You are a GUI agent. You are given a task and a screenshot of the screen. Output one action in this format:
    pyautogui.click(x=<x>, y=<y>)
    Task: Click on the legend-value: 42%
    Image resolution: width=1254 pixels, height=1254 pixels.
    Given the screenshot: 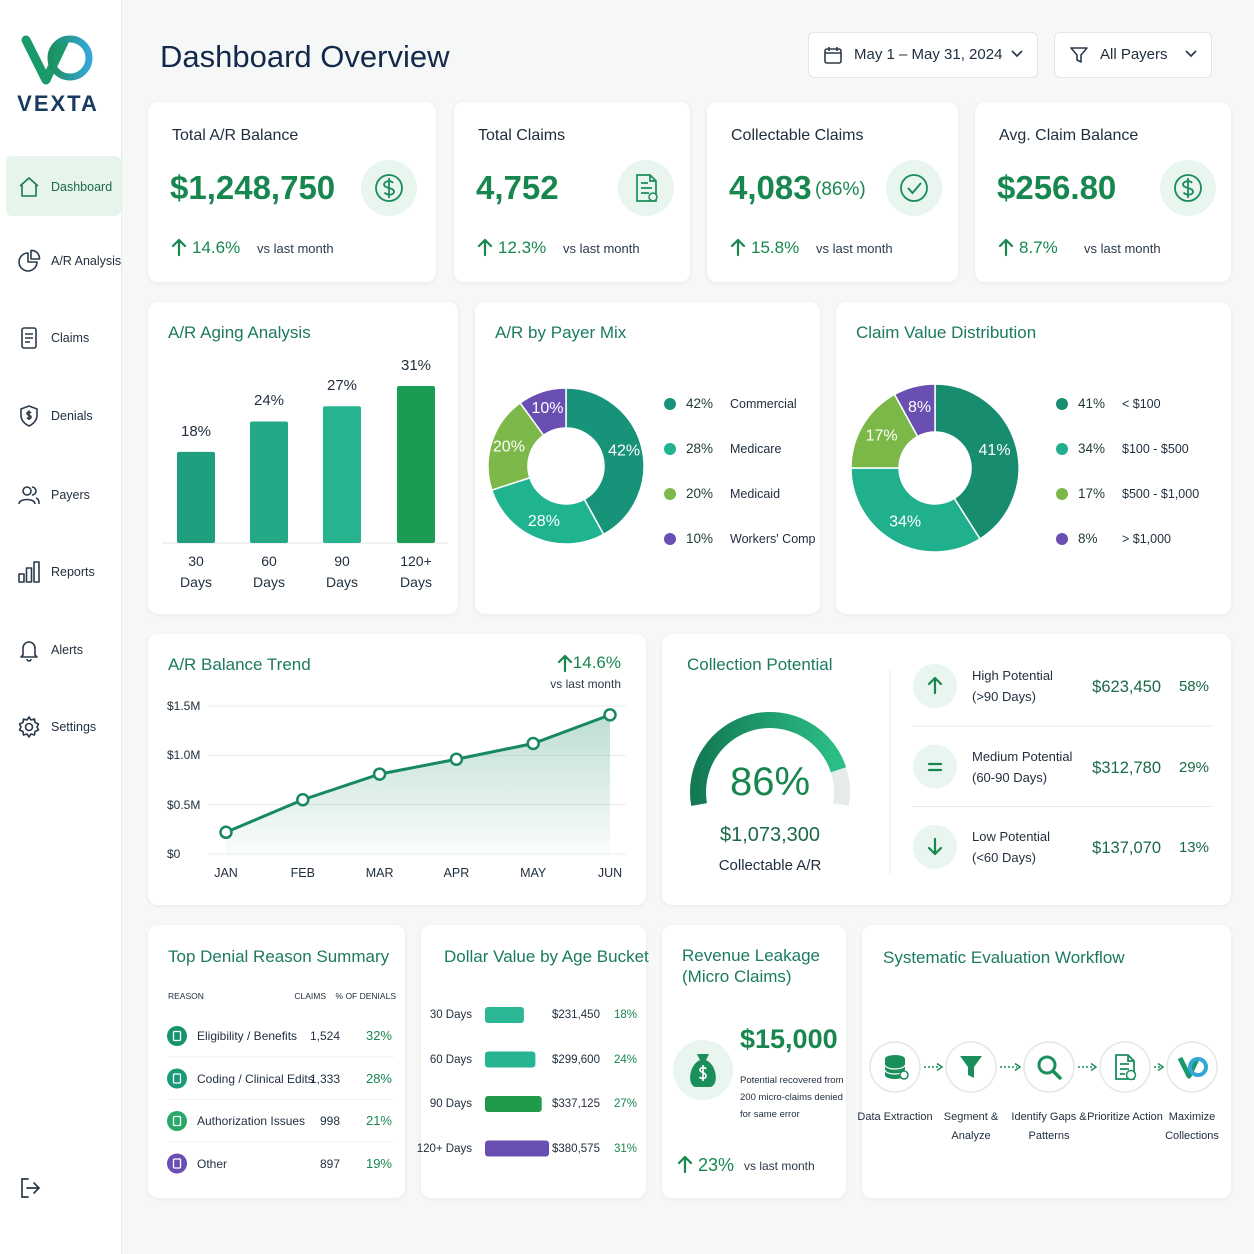 What is the action you would take?
    pyautogui.click(x=700, y=403)
    